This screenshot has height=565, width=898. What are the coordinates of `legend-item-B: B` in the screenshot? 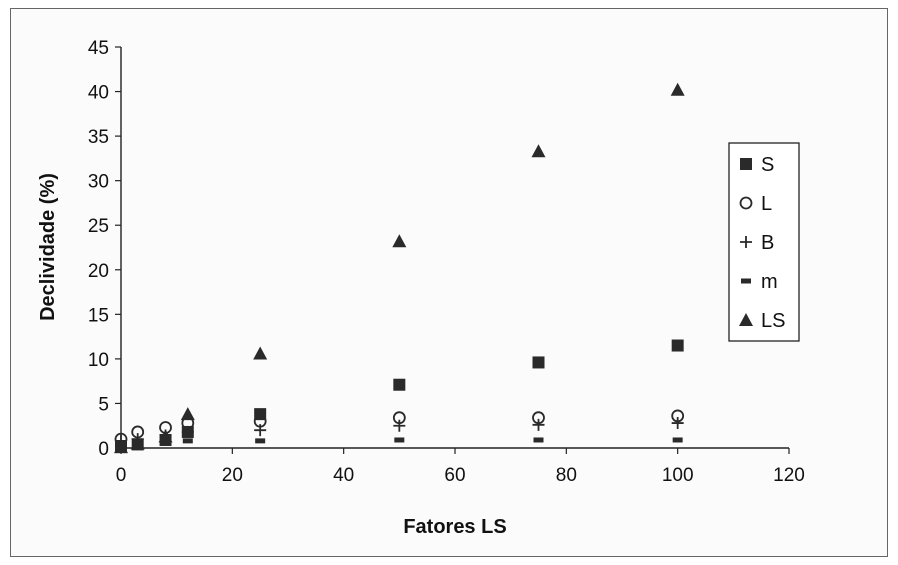 It's located at (757, 243).